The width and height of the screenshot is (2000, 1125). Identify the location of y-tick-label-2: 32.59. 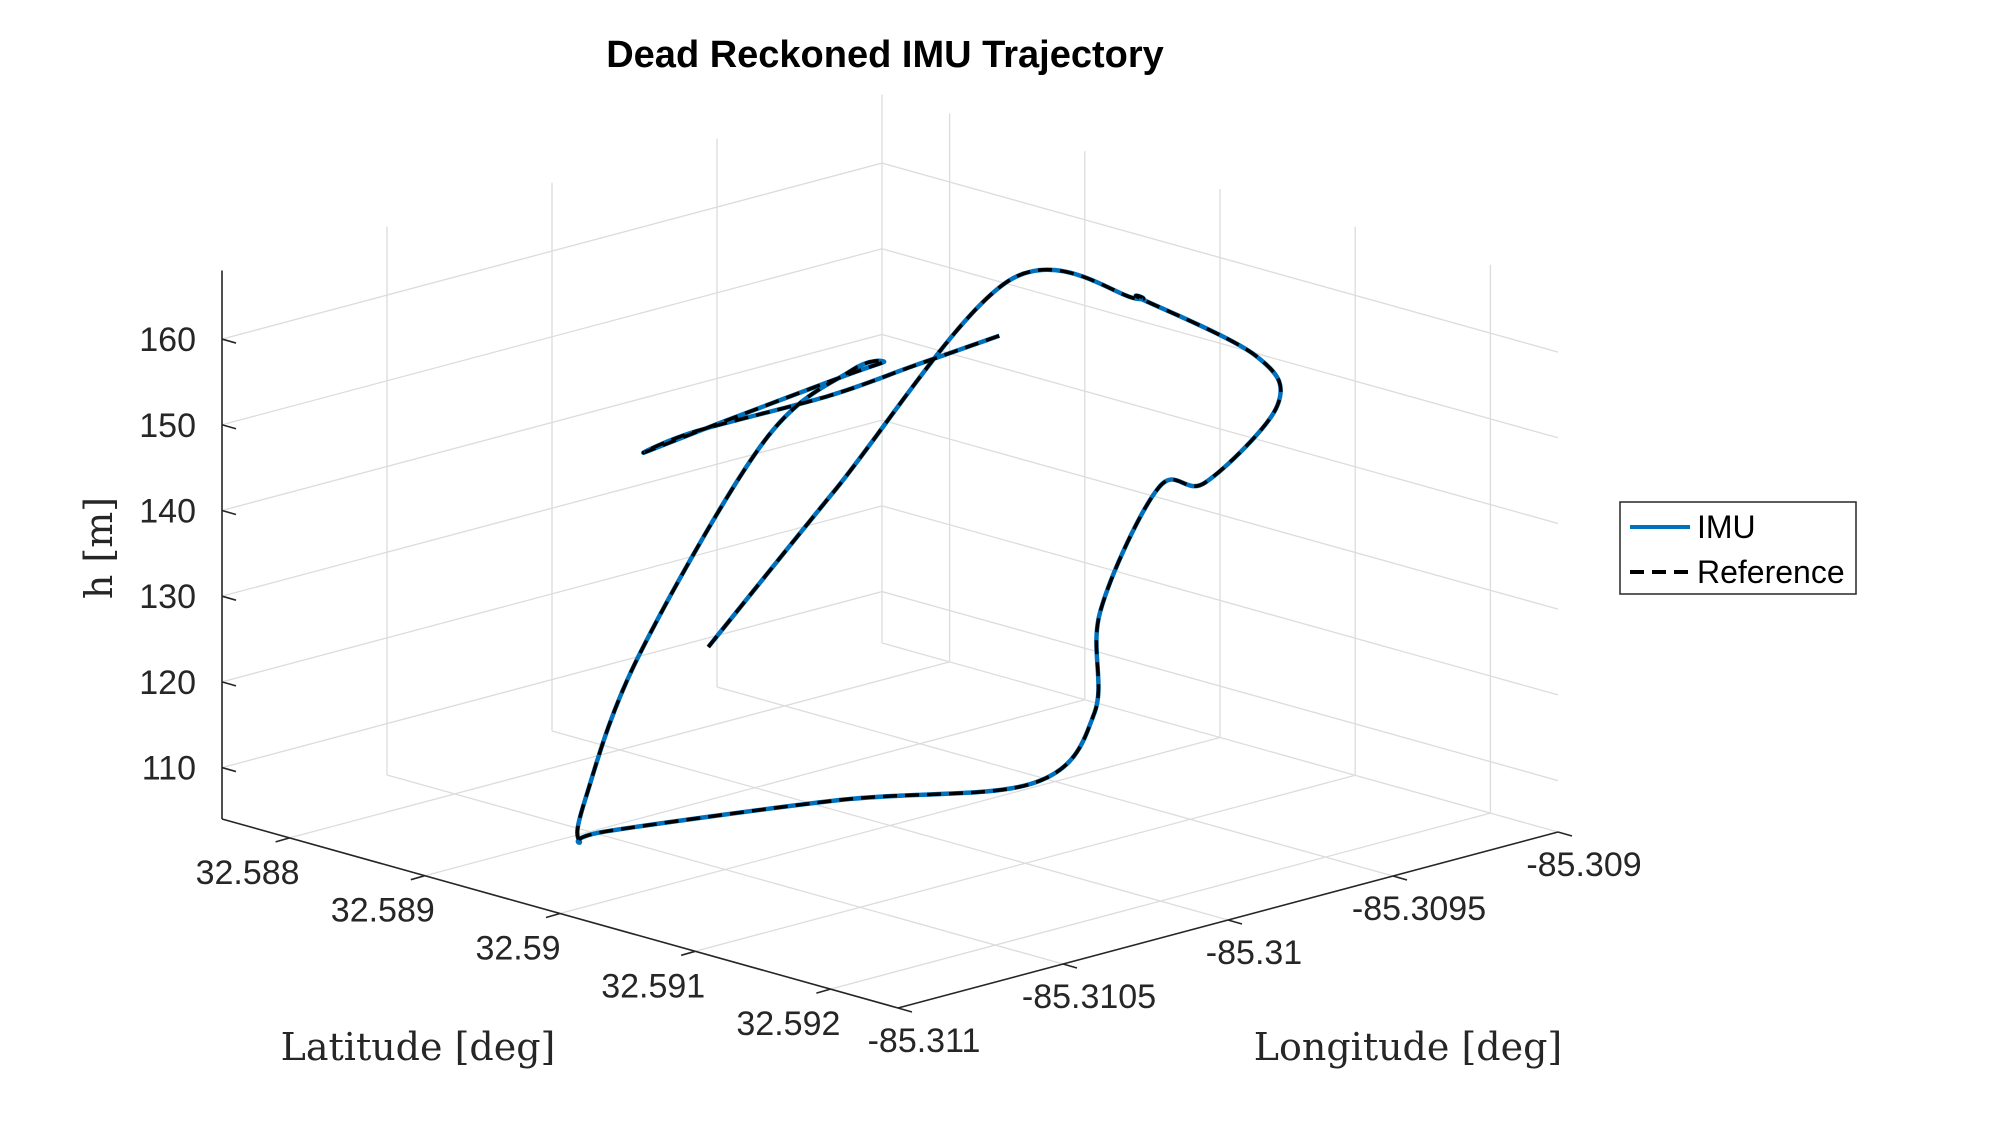
(517, 949).